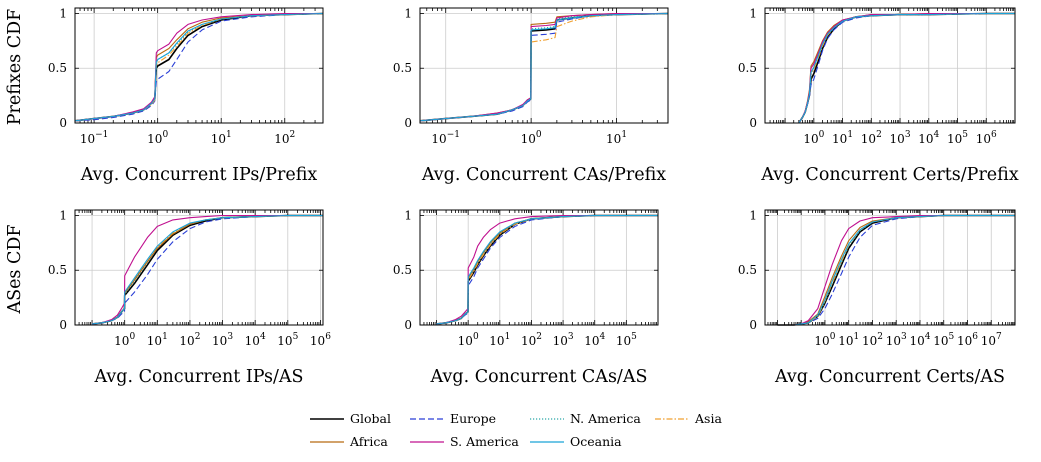 The image size is (1041, 462). I want to click on legend-label: S. America, so click(484, 441).